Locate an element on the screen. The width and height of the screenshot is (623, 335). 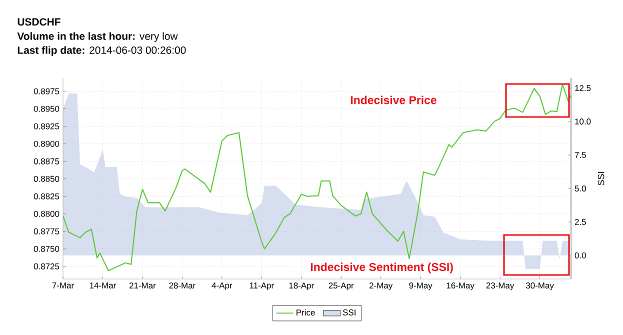
x-tick-label: 28-Mar is located at coordinates (182, 285).